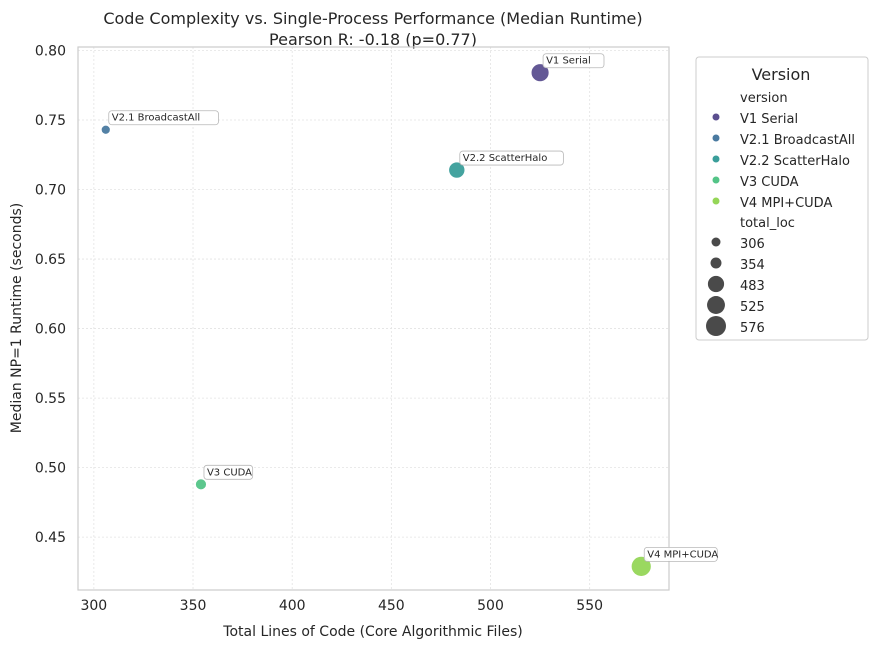 The image size is (878, 652). What do you see at coordinates (769, 182) in the screenshot?
I see `legend-hue-label: V3 CUDA` at bounding box center [769, 182].